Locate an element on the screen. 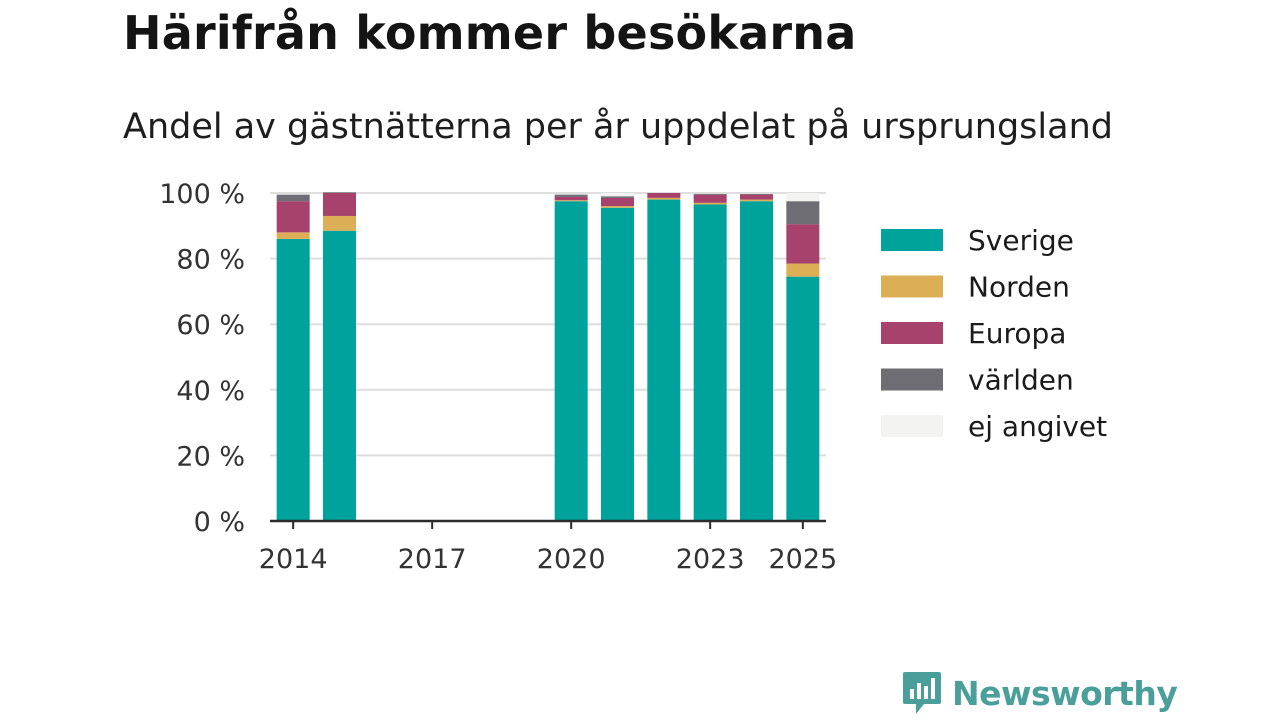 The width and height of the screenshot is (1280, 720). y-tick-label: 60 % is located at coordinates (210, 325).